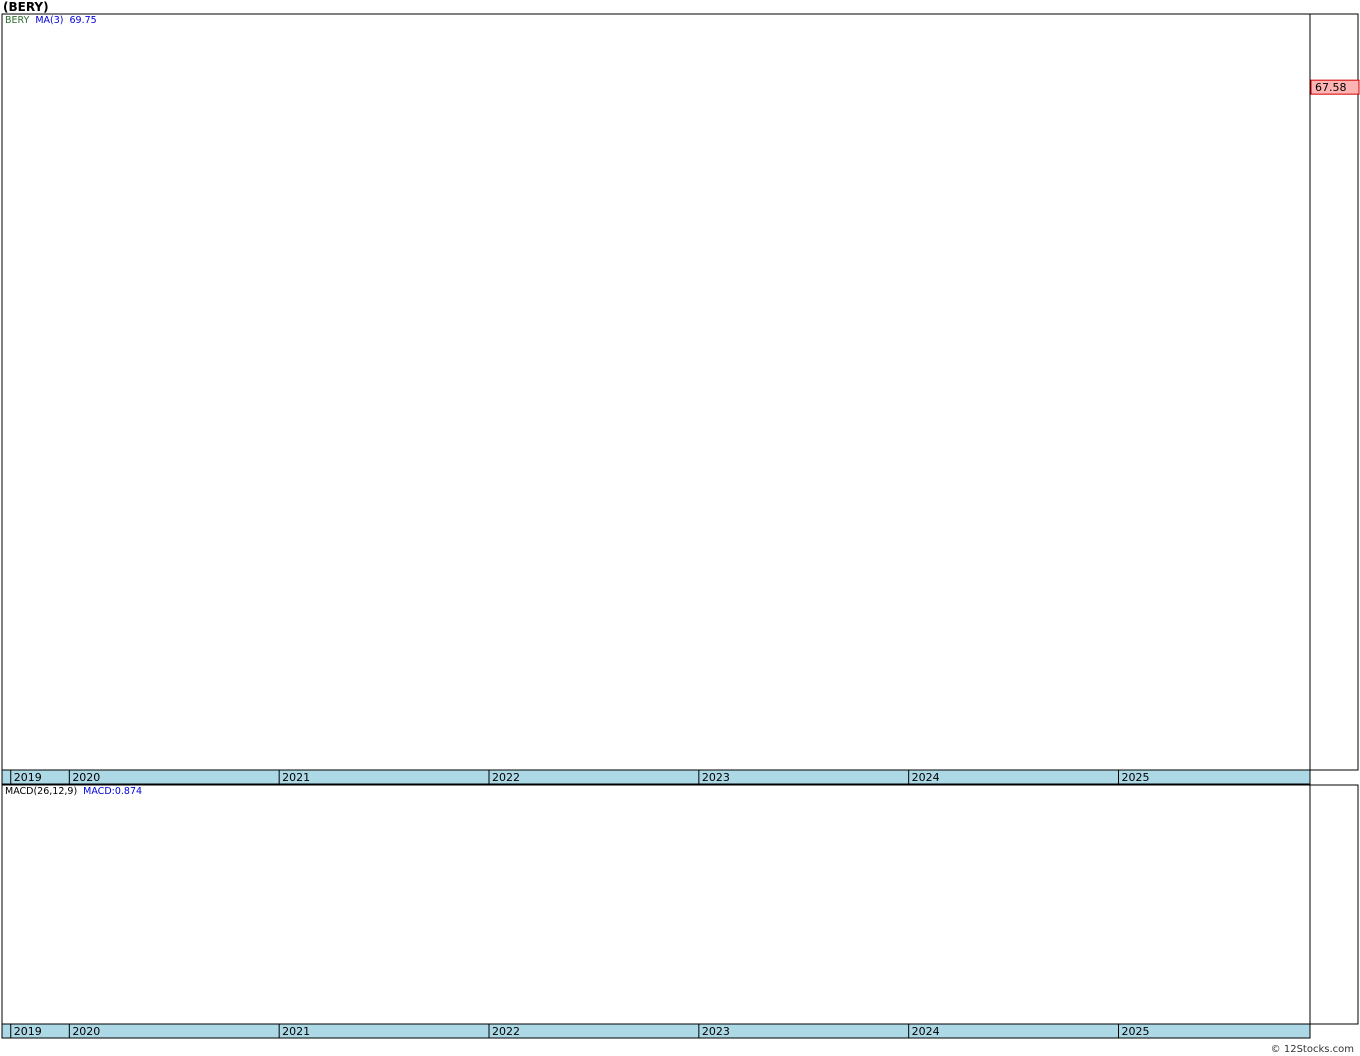 This screenshot has height=1056, width=1360. Describe the element at coordinates (41, 791) in the screenshot. I see `macd-legend-label: MACD(26,12,9)` at that location.